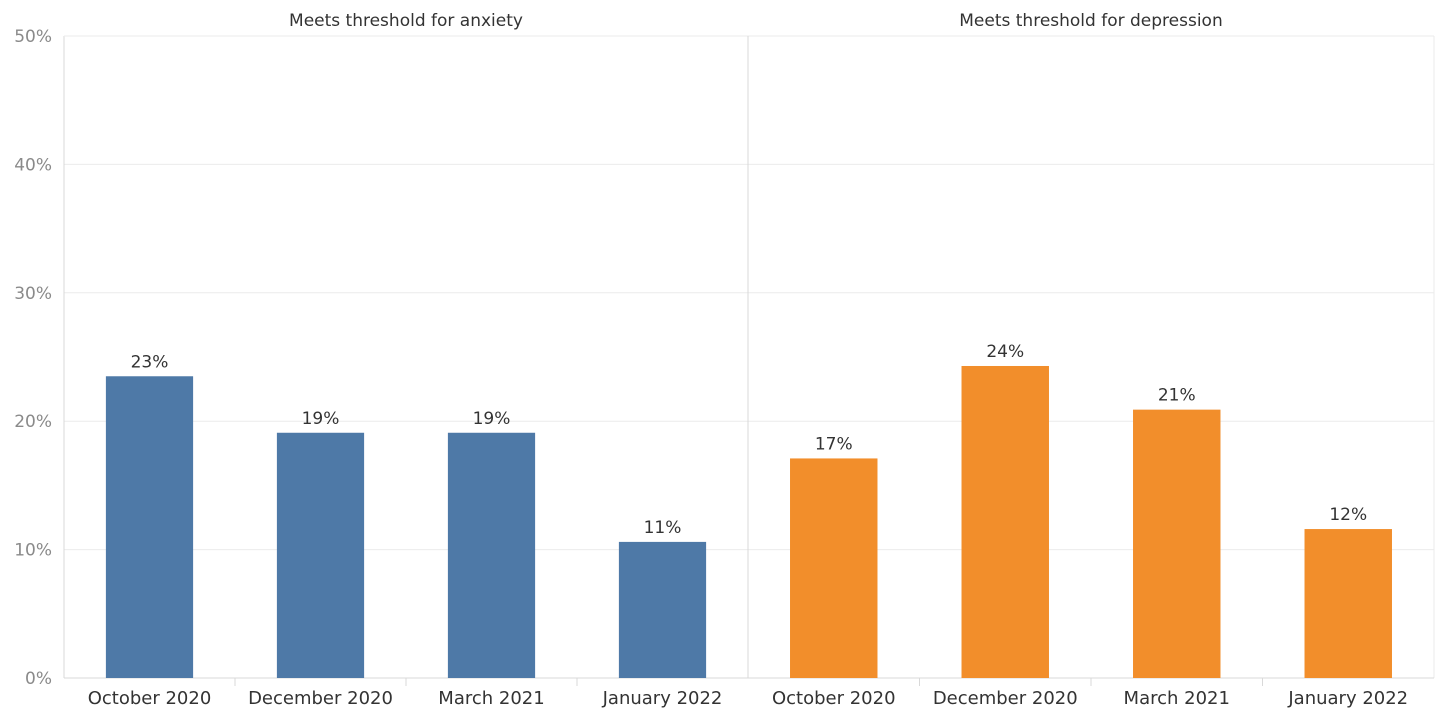  I want to click on y-tick-label: 20%, so click(33, 422).